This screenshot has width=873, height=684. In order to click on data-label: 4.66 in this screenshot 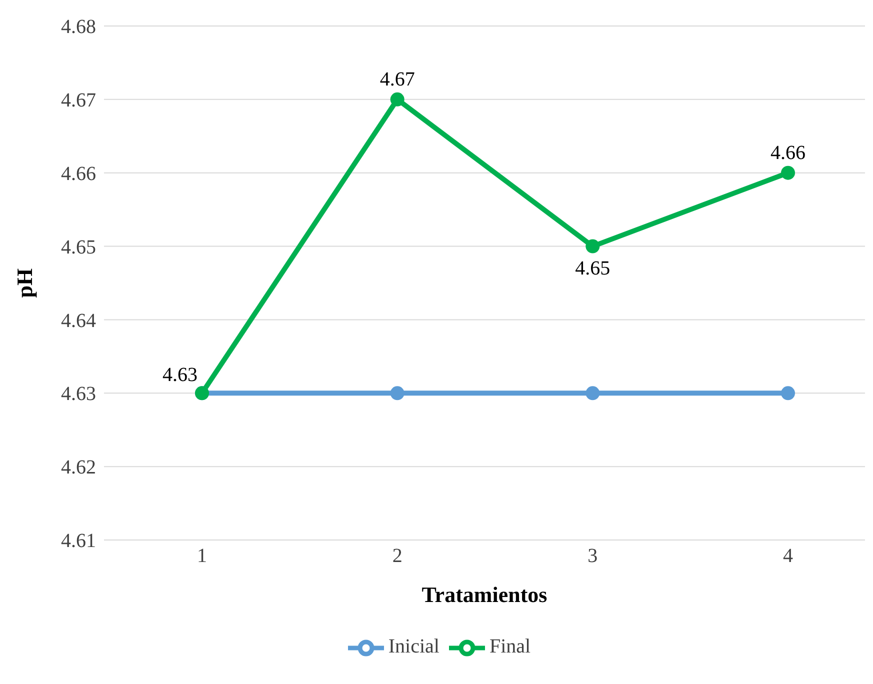, I will do `click(788, 153)`.